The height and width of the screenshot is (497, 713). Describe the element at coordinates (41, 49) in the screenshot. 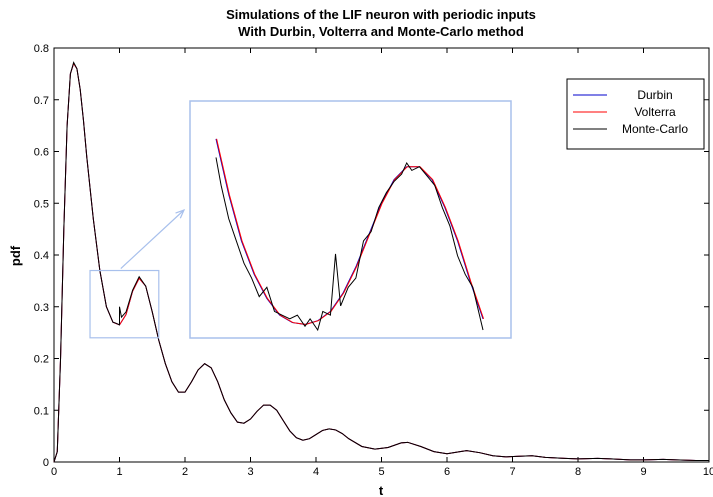

I see `y-tick-label: 0.8` at that location.